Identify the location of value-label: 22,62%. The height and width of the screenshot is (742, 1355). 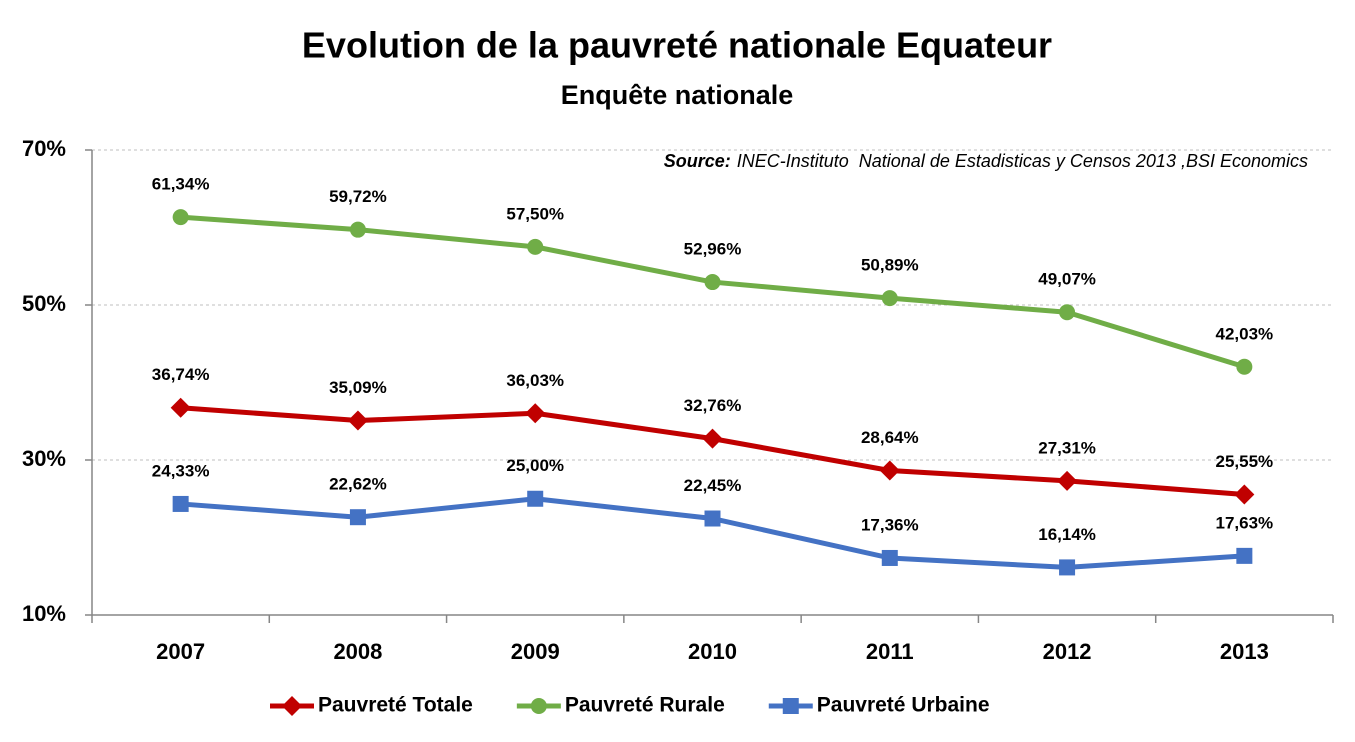
(358, 484).